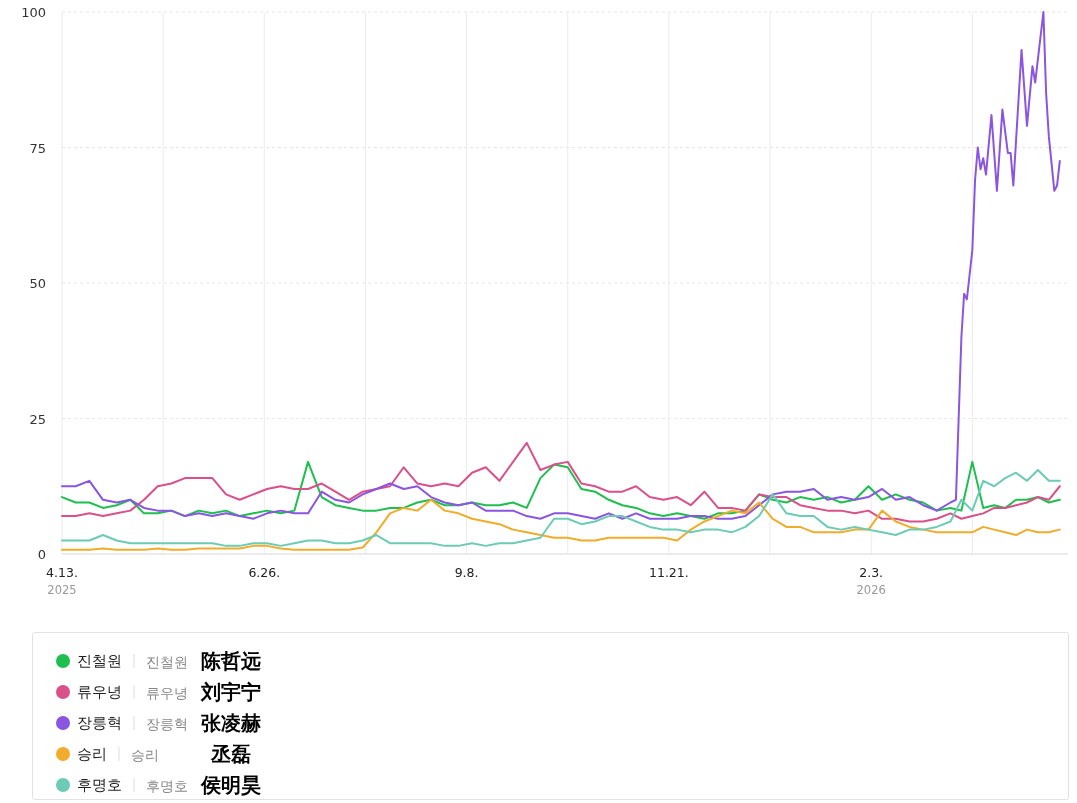 Image resolution: width=1077 pixels, height=803 pixels. What do you see at coordinates (167, 786) in the screenshot?
I see `text: 후명호` at bounding box center [167, 786].